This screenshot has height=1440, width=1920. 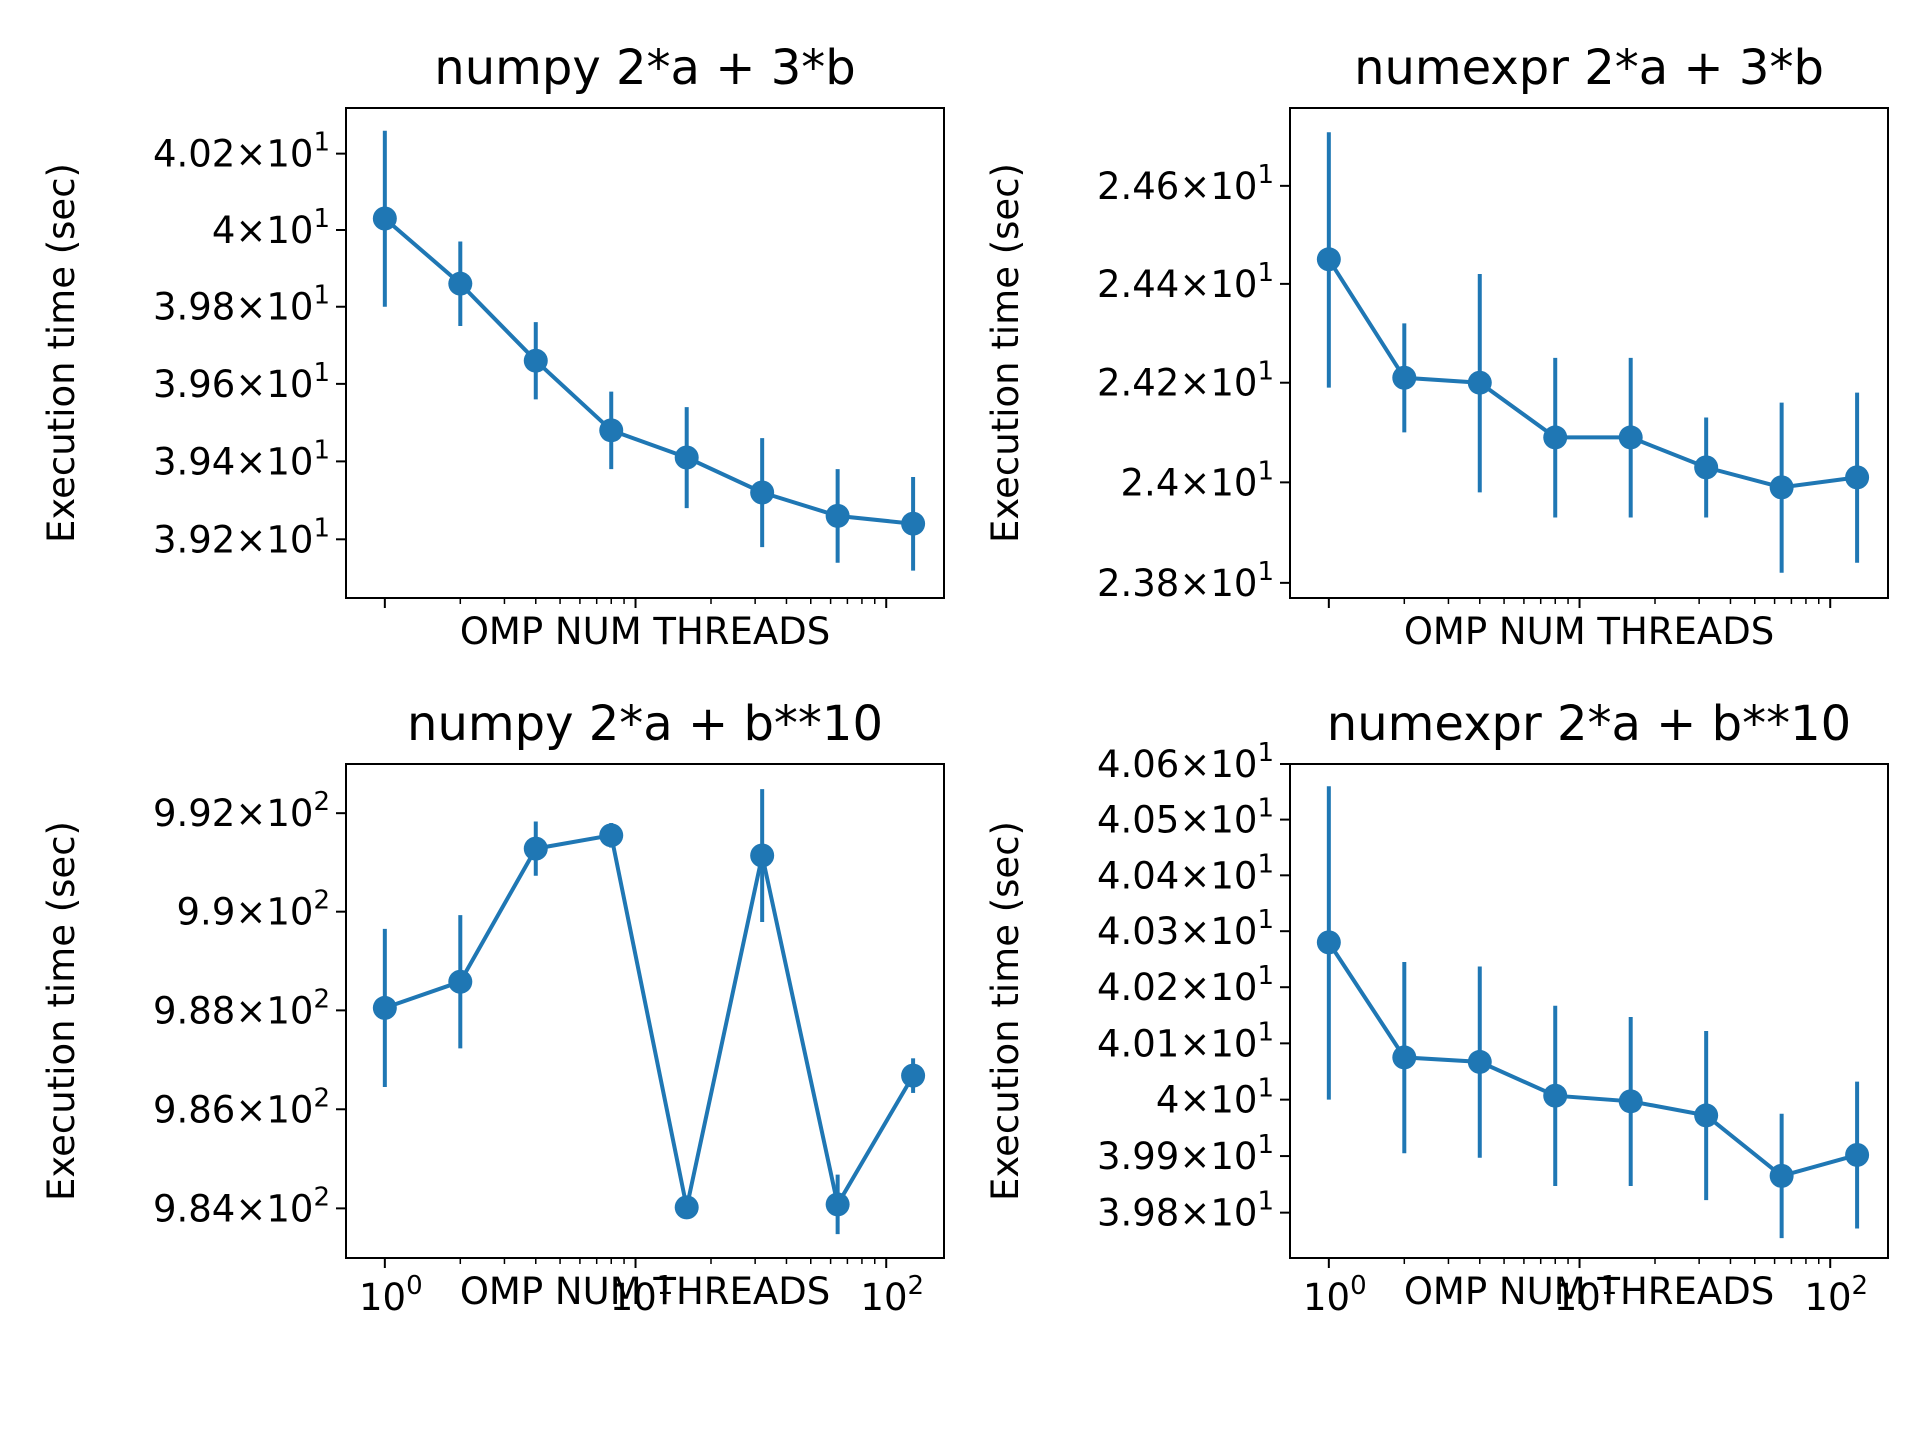 I want to click on y-tick-label: 3.92×101, so click(x=241, y=537).